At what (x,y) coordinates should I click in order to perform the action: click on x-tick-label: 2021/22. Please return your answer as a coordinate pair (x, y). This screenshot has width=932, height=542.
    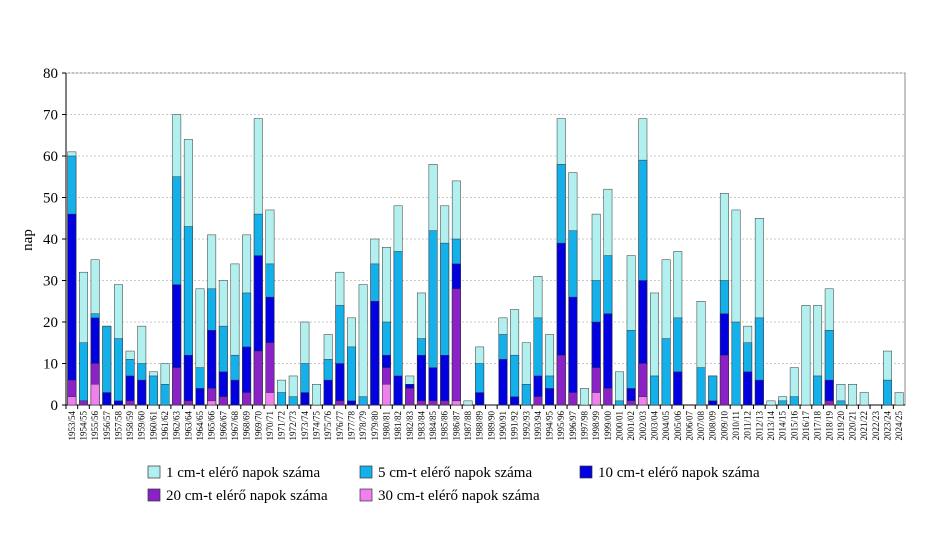
    Looking at the image, I should click on (864, 426).